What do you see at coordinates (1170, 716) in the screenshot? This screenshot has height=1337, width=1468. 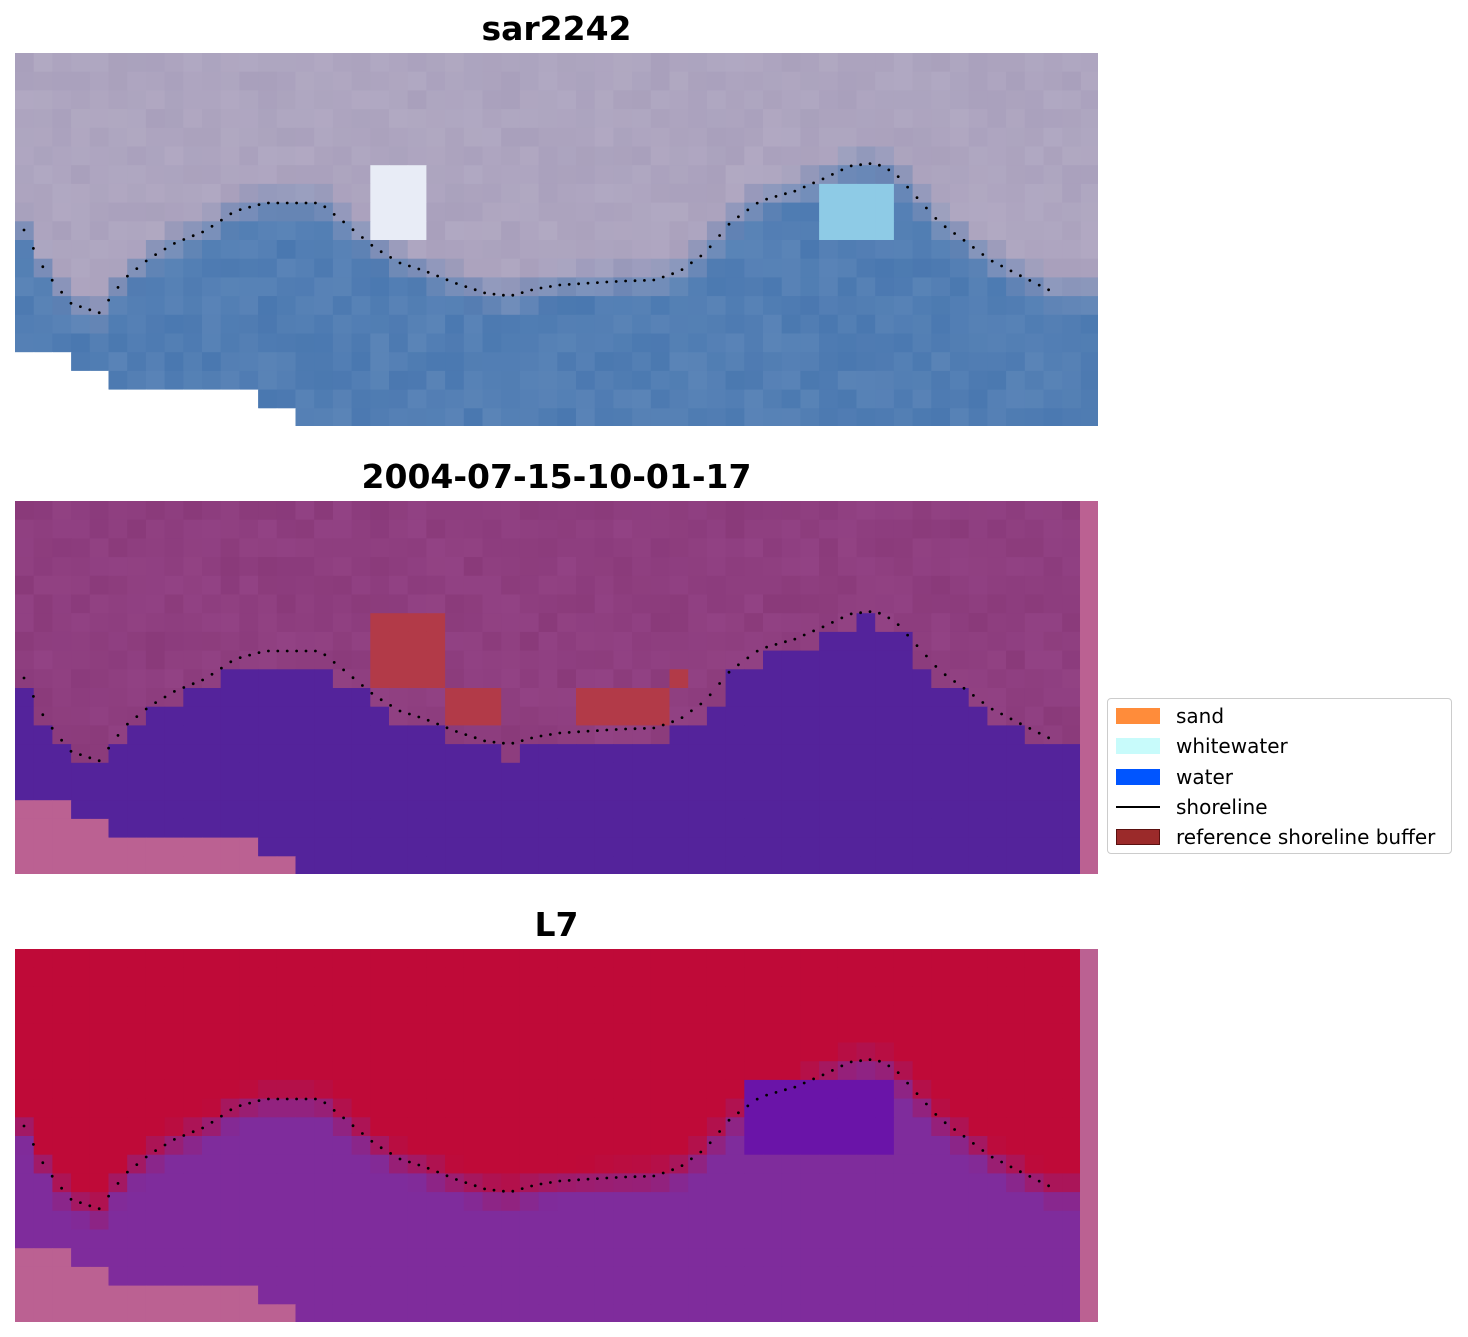 I see `legend-item-sand: sand` at bounding box center [1170, 716].